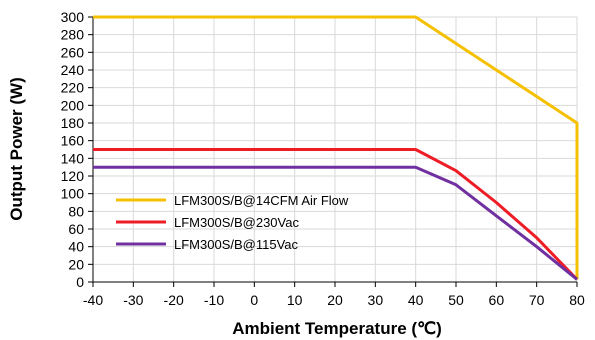  I want to click on y-tick-label: 20, so click(76, 264).